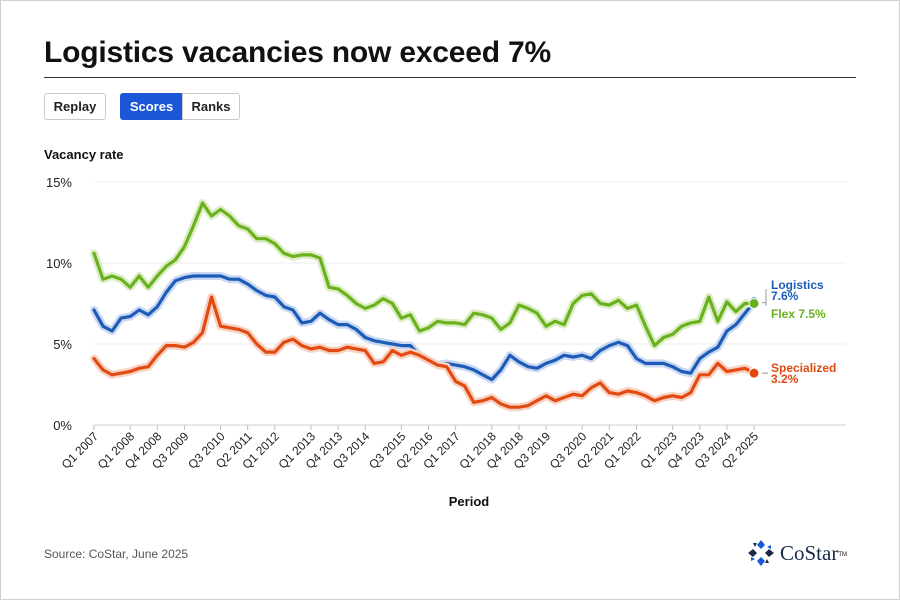 The image size is (900, 600). I want to click on y-tick-label: 5%, so click(62, 344).